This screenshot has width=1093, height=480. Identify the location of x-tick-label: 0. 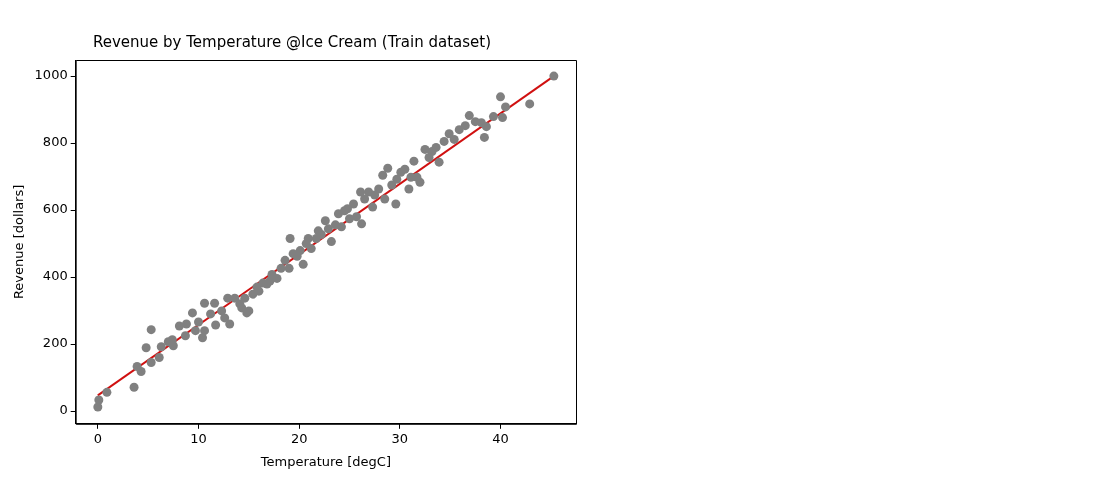
(97, 438).